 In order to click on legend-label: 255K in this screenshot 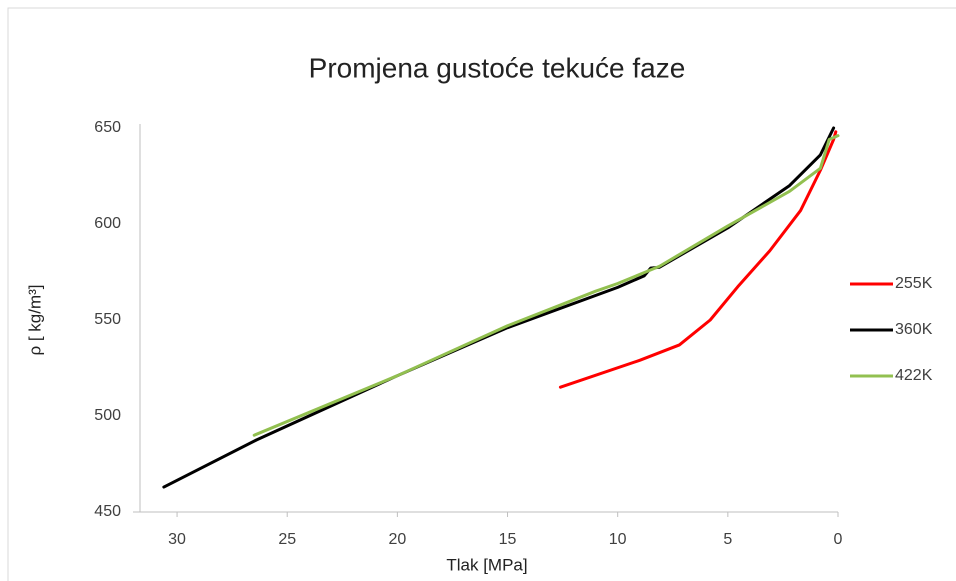, I will do `click(914, 283)`.